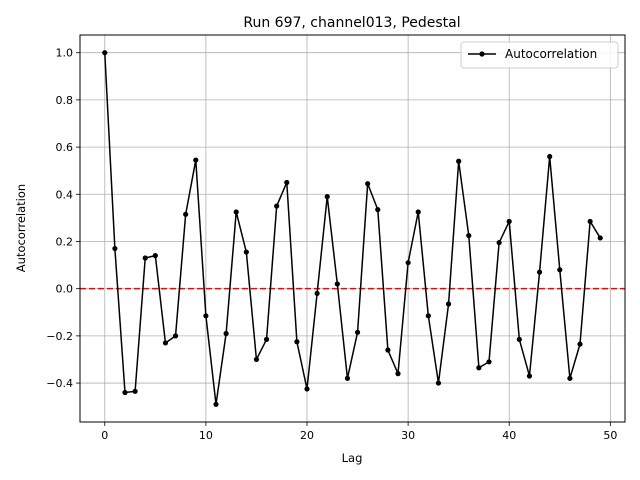  I want to click on y-tick-label: 0.6, so click(65, 147).